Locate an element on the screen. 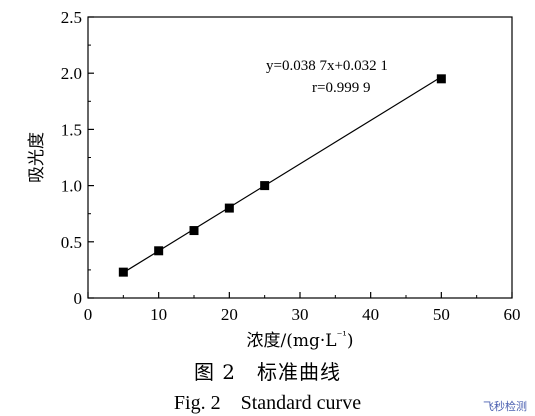 The width and height of the screenshot is (535, 416). x-axis-title: 浓度/(mg·L⁻¹) is located at coordinates (300, 339).